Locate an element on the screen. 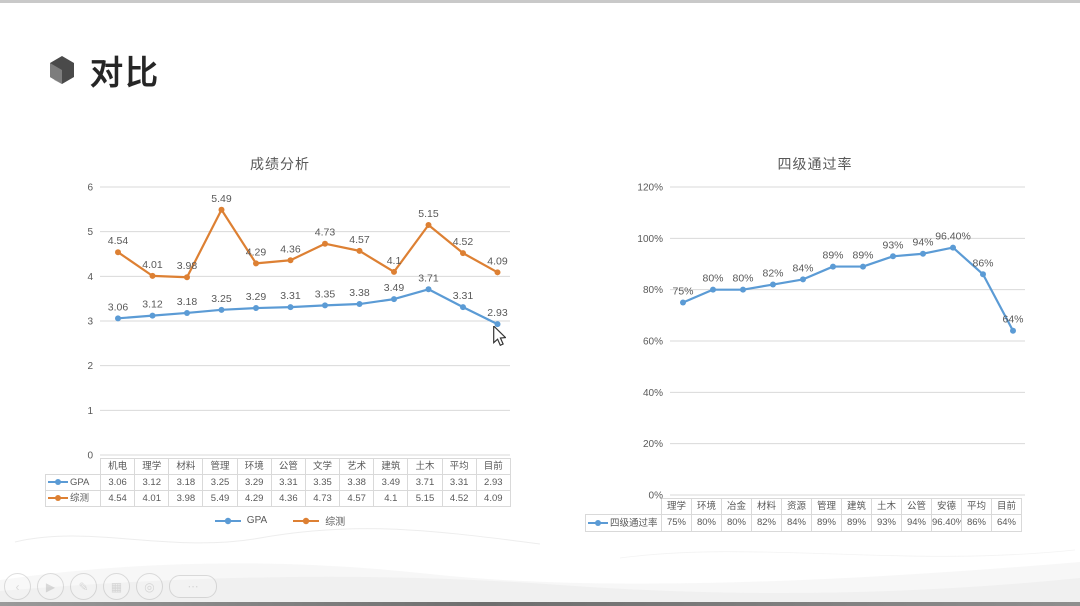 The image size is (1080, 606). table-cell: 75% is located at coordinates (676, 523).